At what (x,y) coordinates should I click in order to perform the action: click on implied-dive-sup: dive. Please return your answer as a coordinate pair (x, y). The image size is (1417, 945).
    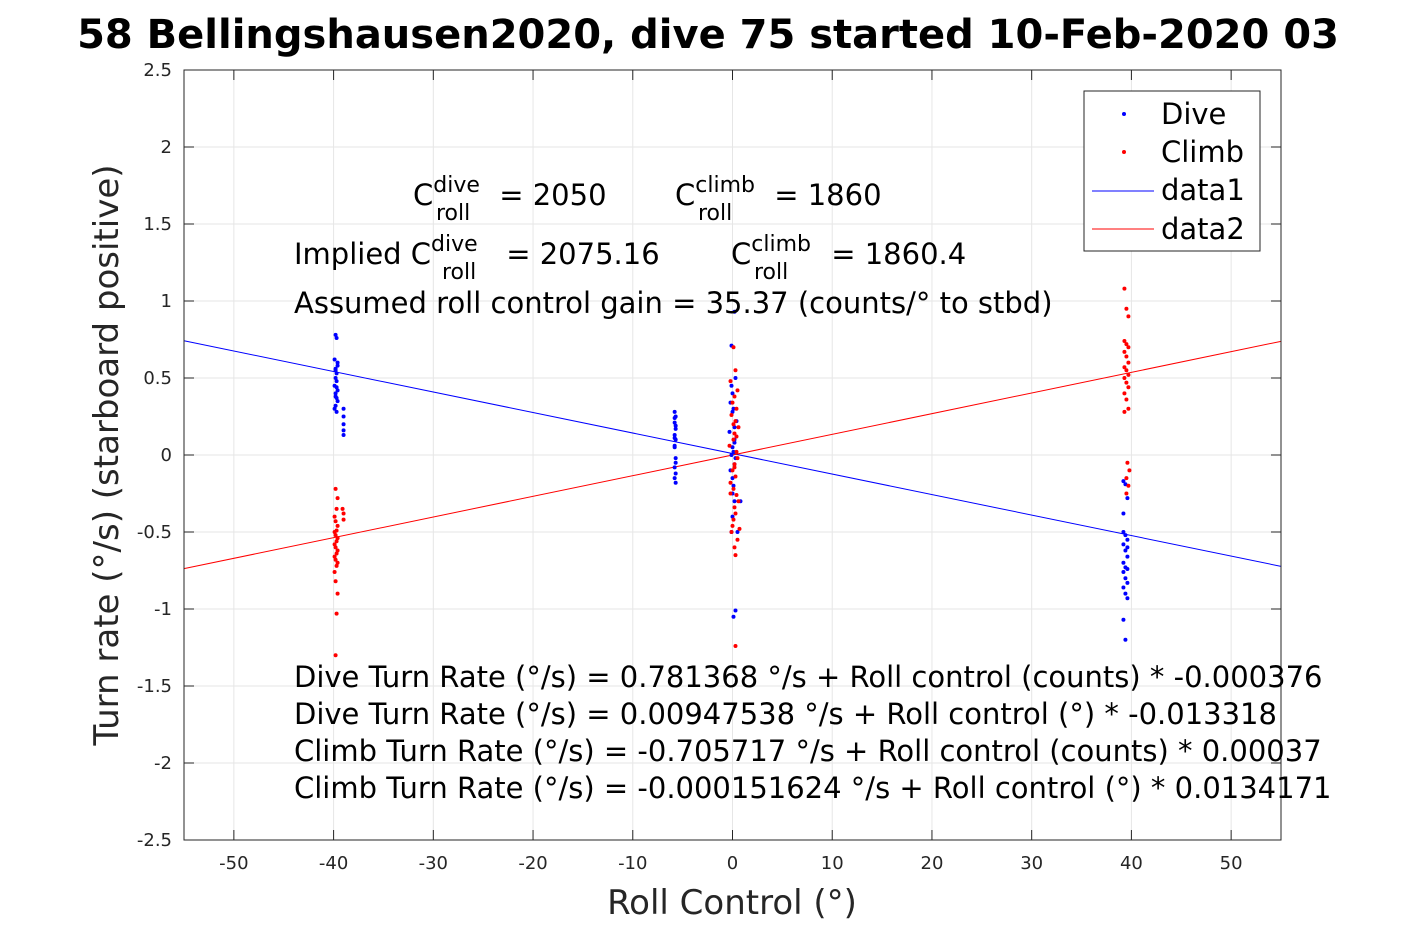
    Looking at the image, I should click on (454, 244).